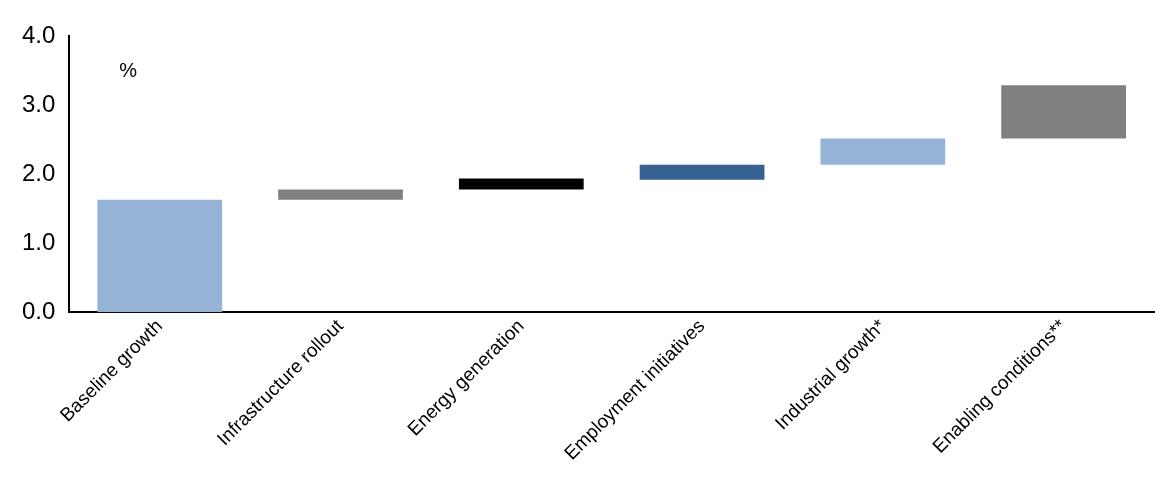 This screenshot has width=1169, height=478. I want to click on y-tick-label: 3.0, so click(38, 103).